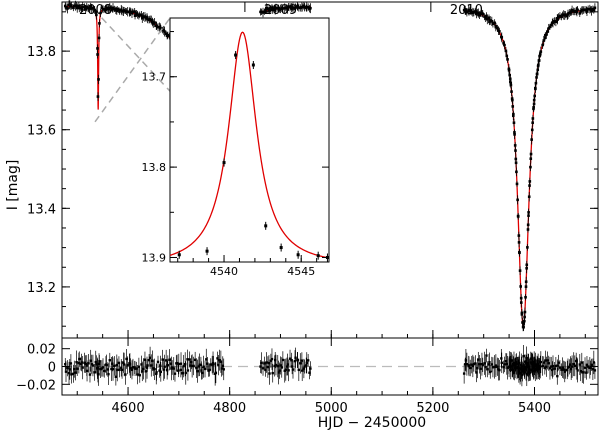 The height and width of the screenshot is (433, 600). I want to click on x-tick-label: 5000, so click(331, 408).